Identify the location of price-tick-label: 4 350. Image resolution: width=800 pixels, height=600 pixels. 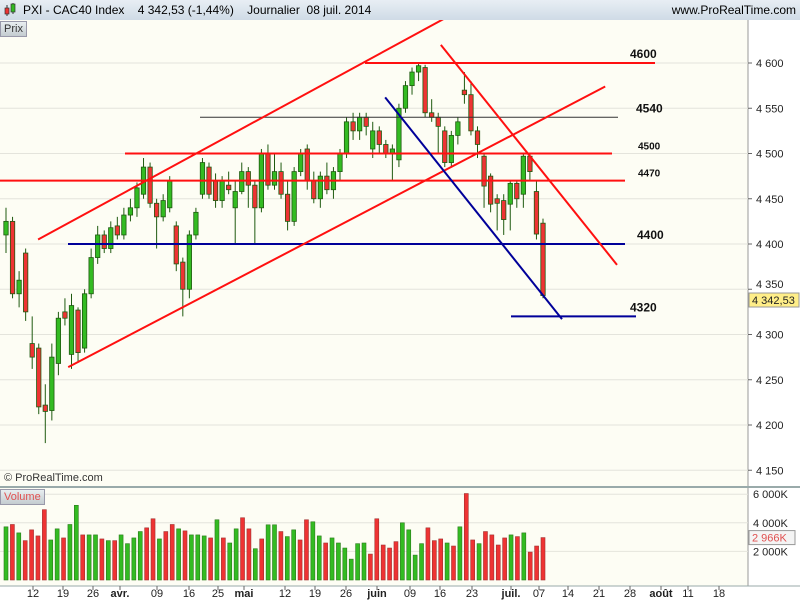
(770, 285).